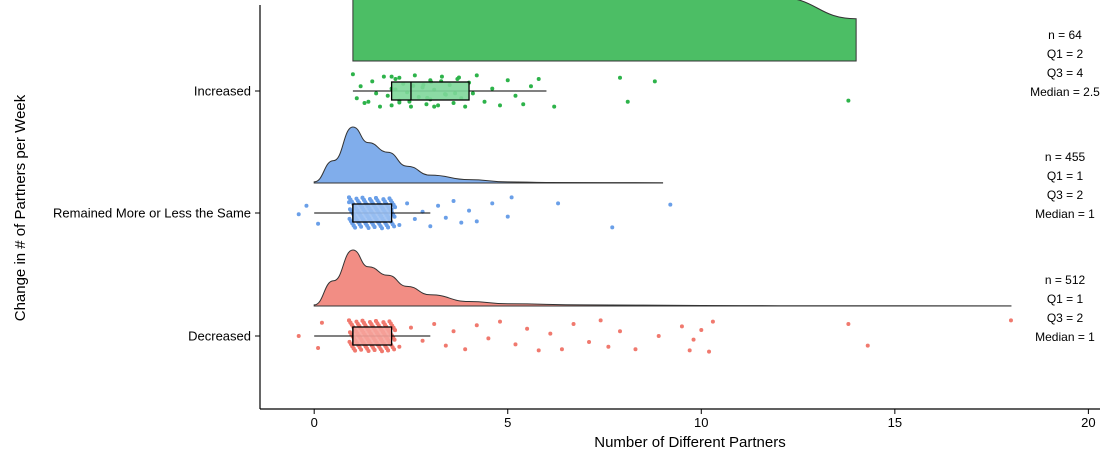 The width and height of the screenshot is (1119, 454). What do you see at coordinates (604, 31) in the screenshot?
I see `density-cloud` at bounding box center [604, 31].